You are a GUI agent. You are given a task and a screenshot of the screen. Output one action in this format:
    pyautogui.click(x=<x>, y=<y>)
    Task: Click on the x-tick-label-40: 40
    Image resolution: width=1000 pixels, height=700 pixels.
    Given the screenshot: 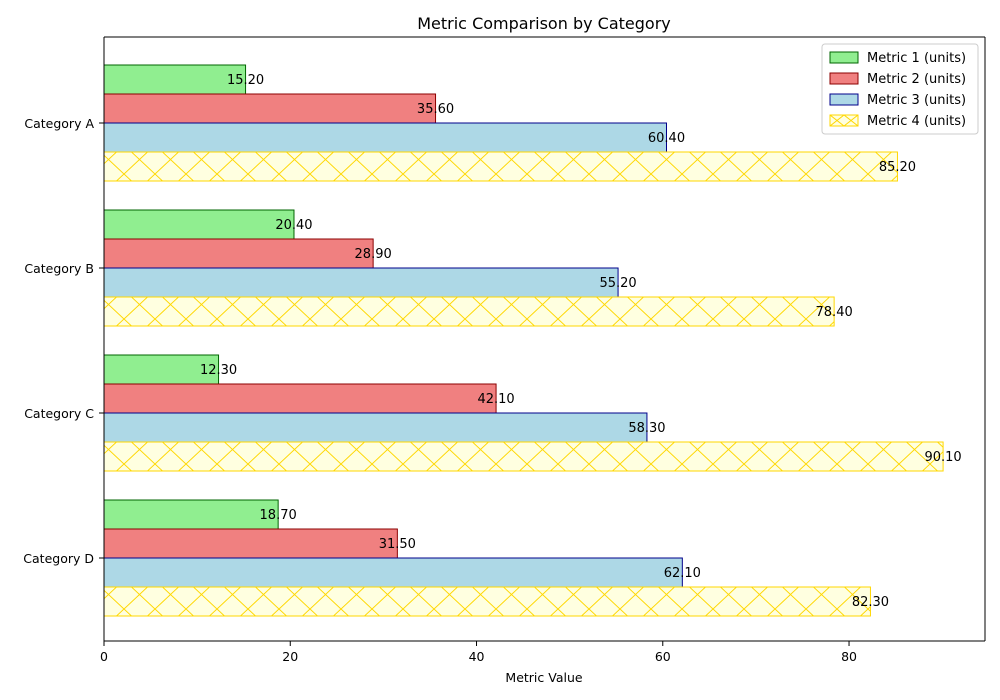 What is the action you would take?
    pyautogui.click(x=477, y=656)
    